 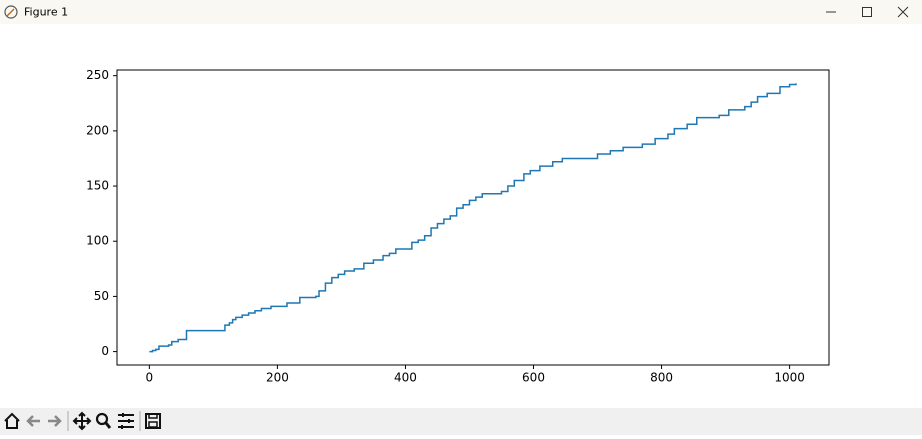 I want to click on y-tick-label: 0, so click(x=105, y=351).